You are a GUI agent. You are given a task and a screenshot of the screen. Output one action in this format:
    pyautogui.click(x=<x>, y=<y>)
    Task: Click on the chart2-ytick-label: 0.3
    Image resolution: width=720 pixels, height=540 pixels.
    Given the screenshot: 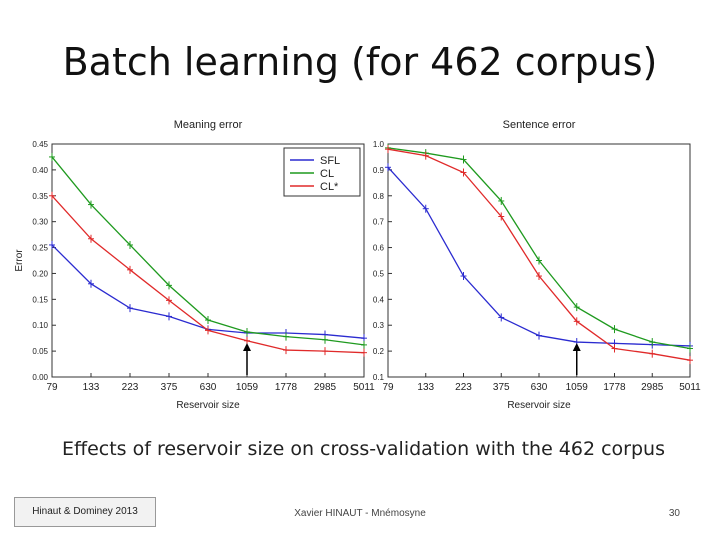 What is the action you would take?
    pyautogui.click(x=379, y=325)
    